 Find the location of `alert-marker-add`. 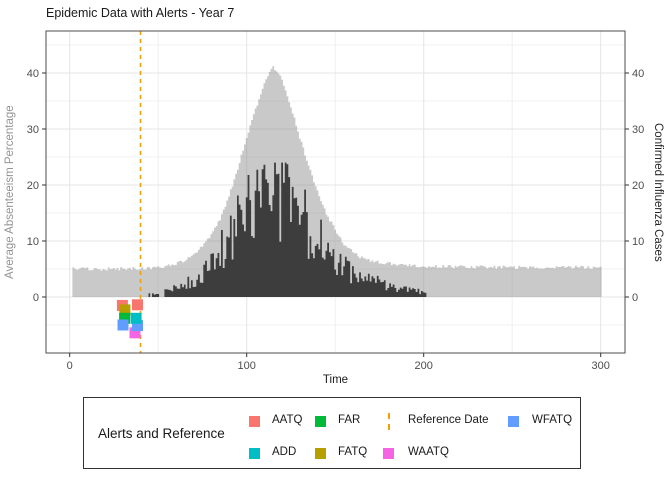

alert-marker-add is located at coordinates (136, 318).